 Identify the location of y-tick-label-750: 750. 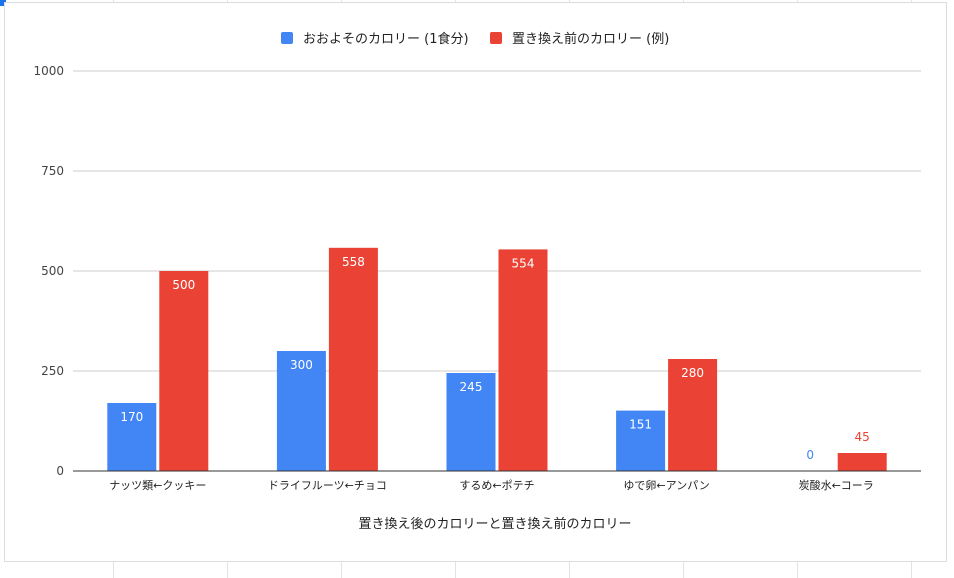
(52, 171).